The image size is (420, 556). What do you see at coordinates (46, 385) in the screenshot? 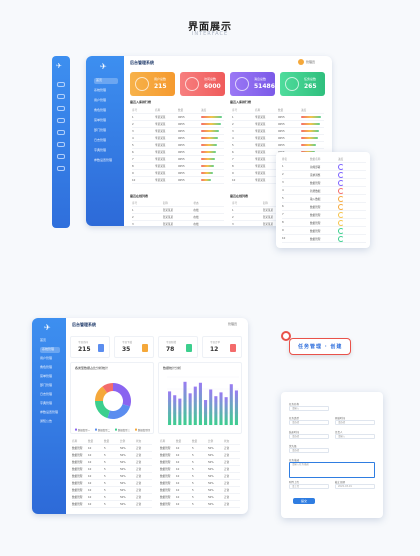
I see `menu2-item-5: 部门管理` at bounding box center [46, 385].